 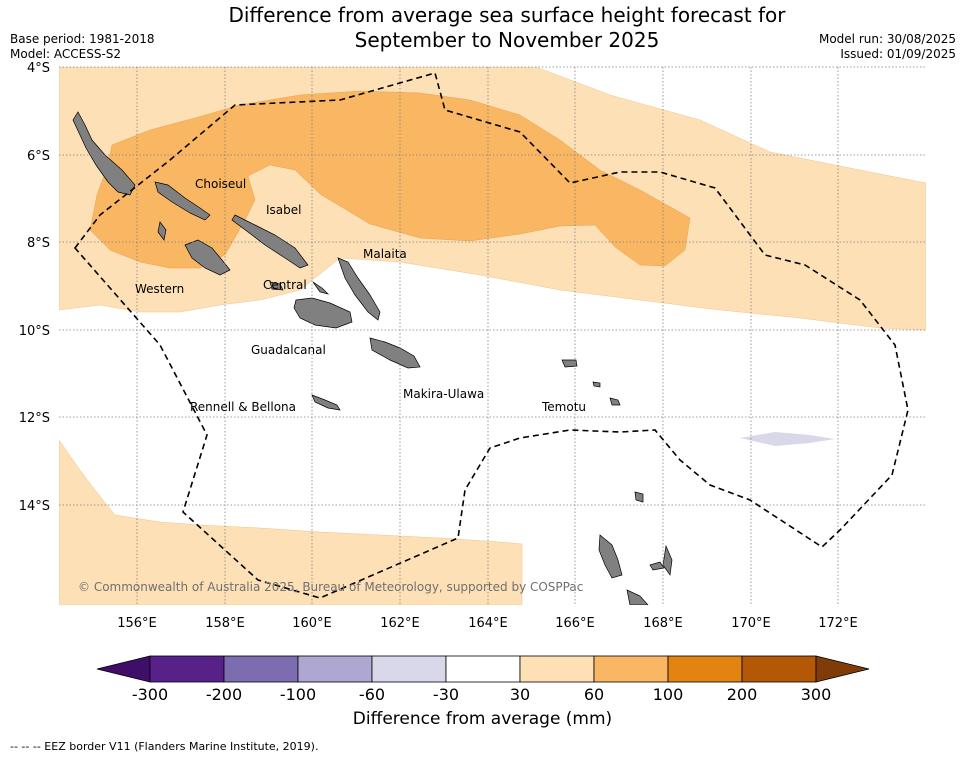 What do you see at coordinates (82, 39) in the screenshot?
I see `base-period: Base period: 1981-2018` at bounding box center [82, 39].